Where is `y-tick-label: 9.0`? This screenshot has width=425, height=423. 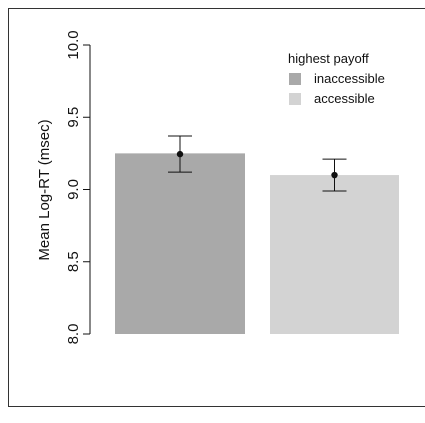 y-tick-label: 9.0 is located at coordinates (73, 189).